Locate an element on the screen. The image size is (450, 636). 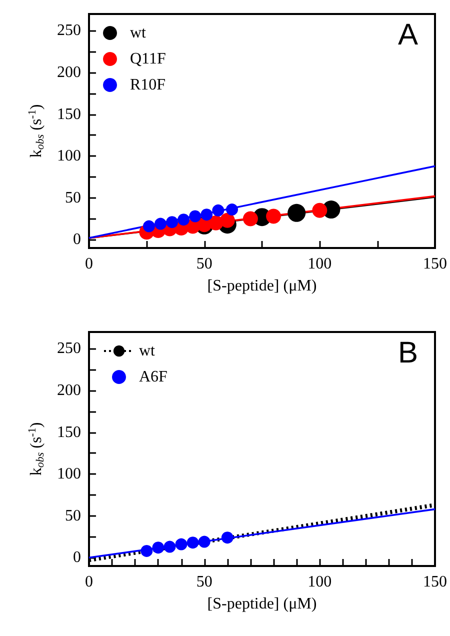
annotation: B is located at coordinates (408, 353).